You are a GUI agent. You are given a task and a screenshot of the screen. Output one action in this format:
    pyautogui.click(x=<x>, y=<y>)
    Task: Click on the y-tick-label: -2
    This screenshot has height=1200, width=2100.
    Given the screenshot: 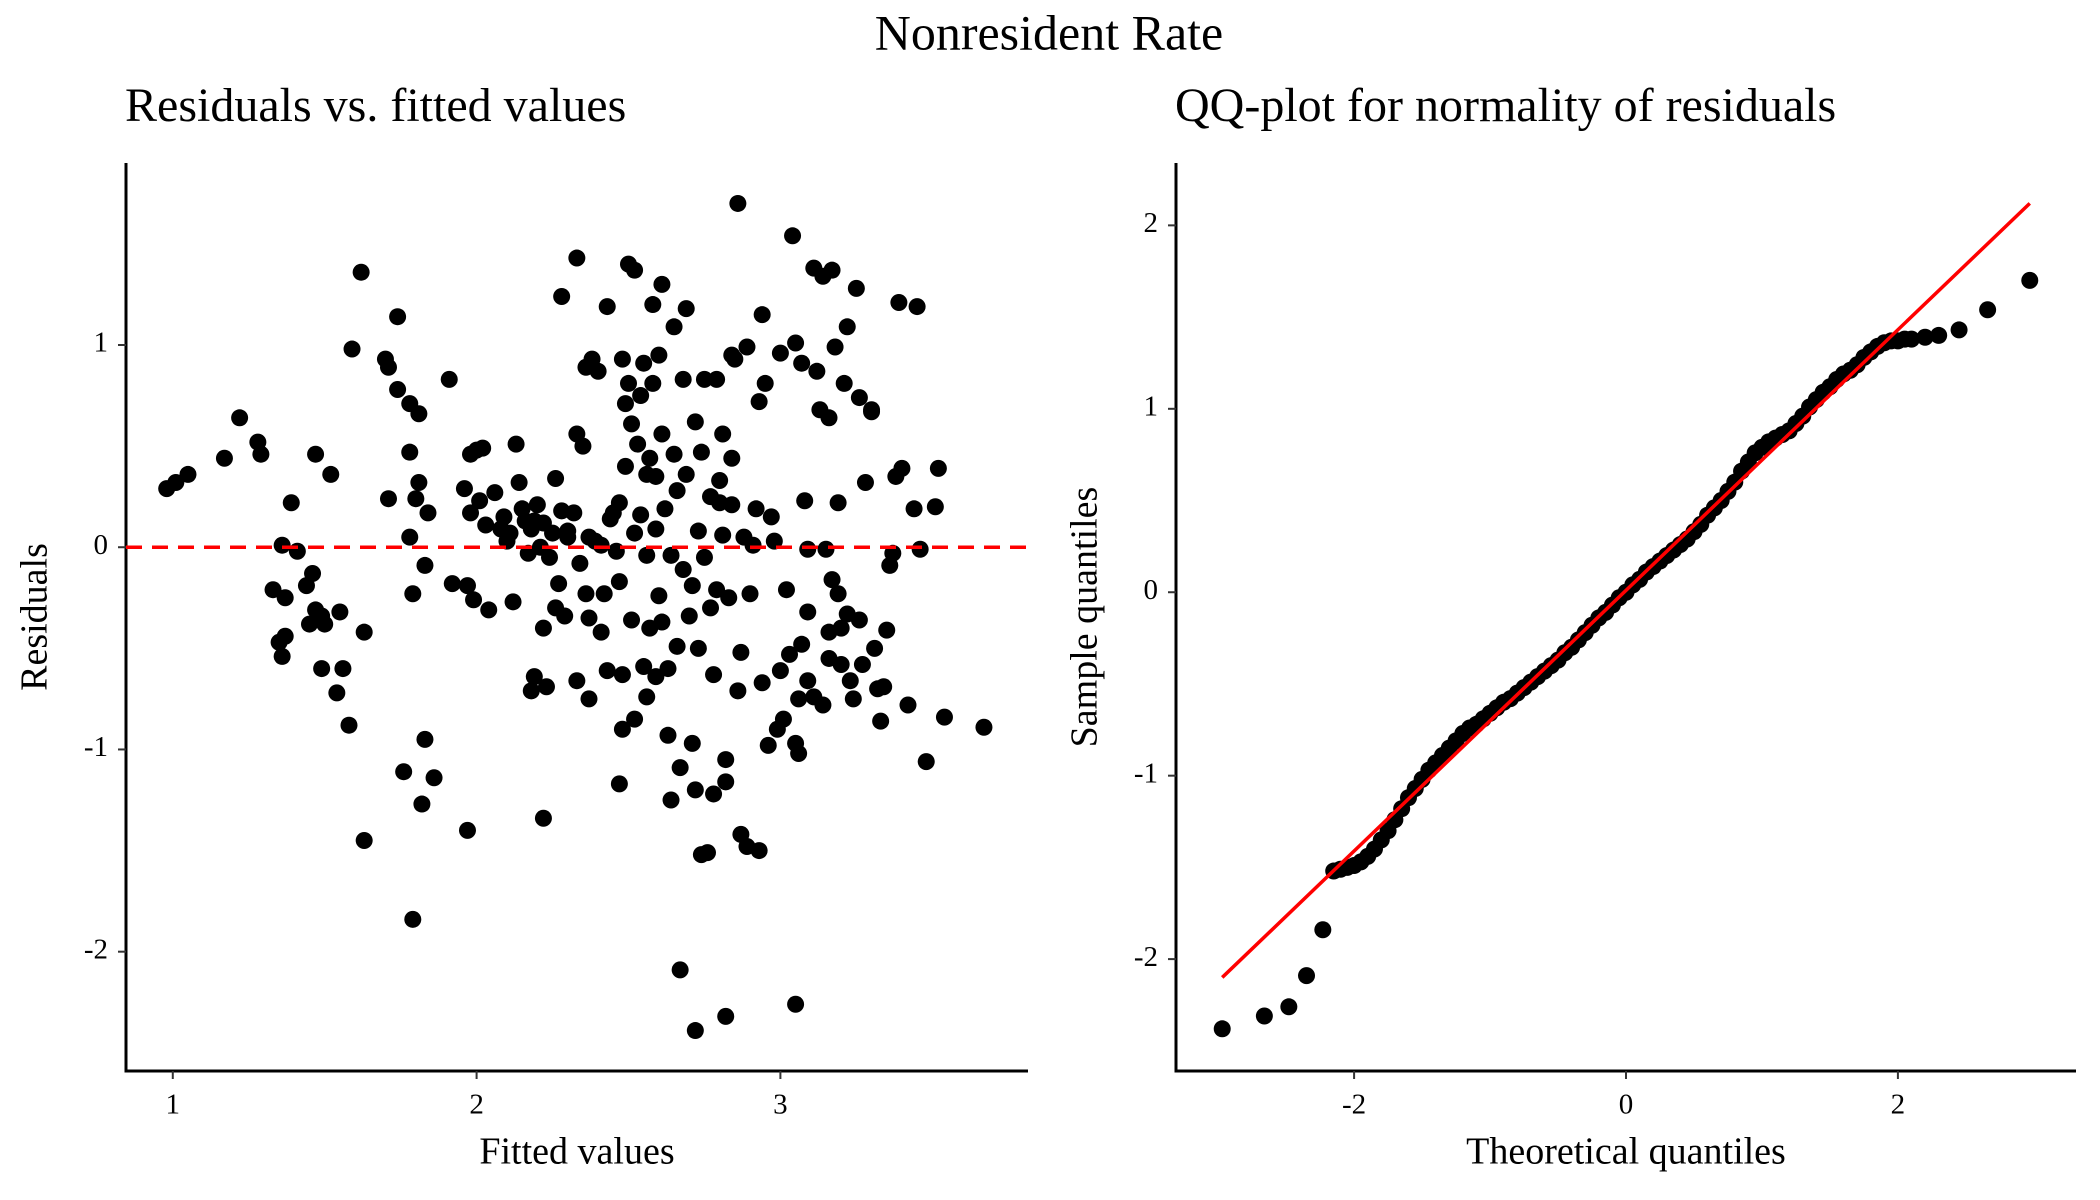 What is the action you would take?
    pyautogui.click(x=96, y=949)
    